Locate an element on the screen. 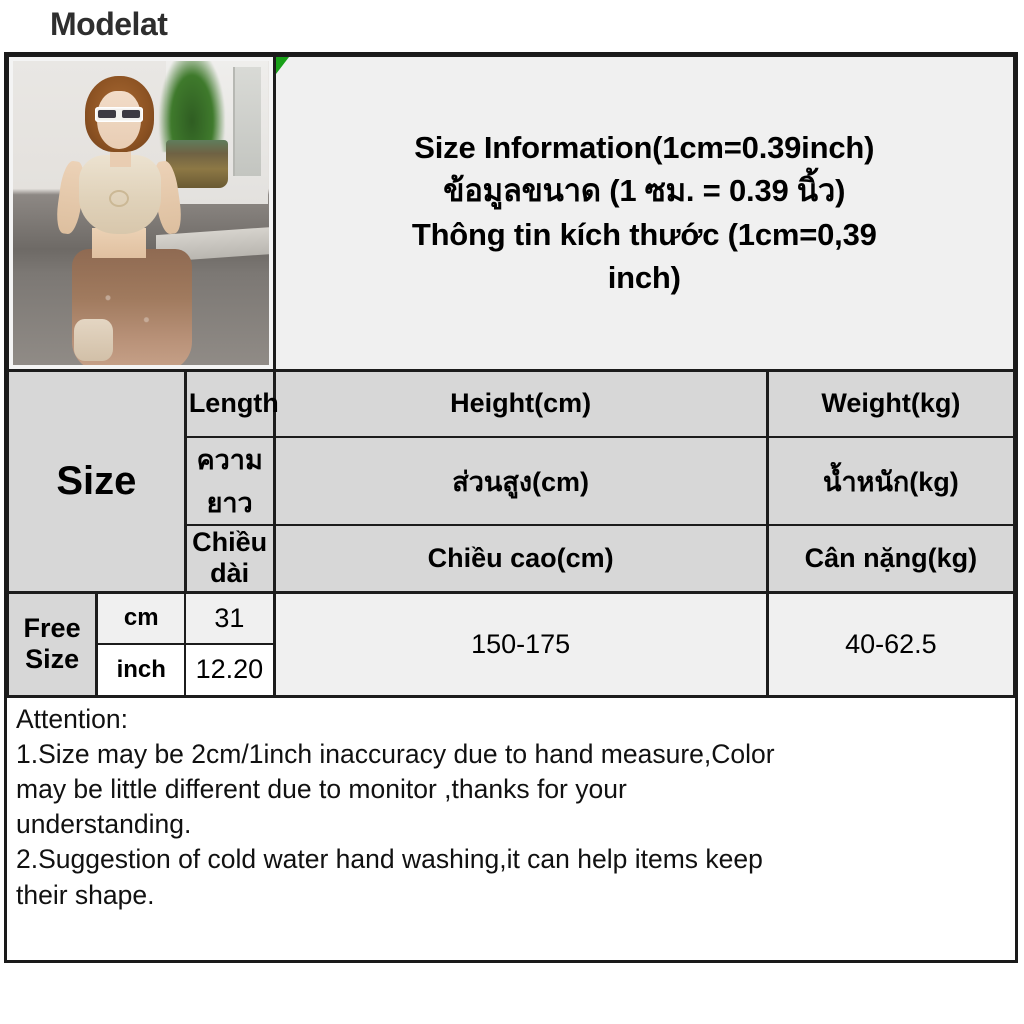 The width and height of the screenshot is (1024, 1024). value-weight-range: 40-62.5 is located at coordinates (890, 644).